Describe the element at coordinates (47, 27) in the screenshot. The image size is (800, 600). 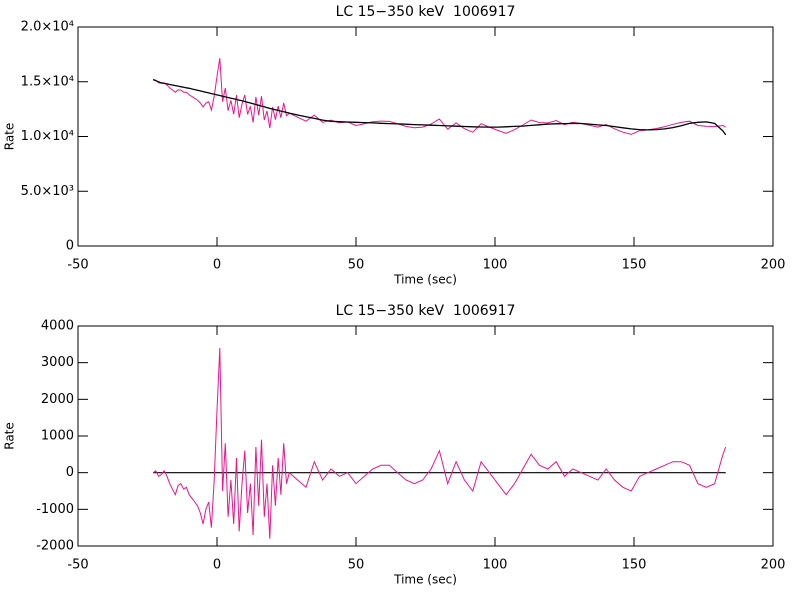
I see `y-tick-label: 2.0×10⁴` at that location.